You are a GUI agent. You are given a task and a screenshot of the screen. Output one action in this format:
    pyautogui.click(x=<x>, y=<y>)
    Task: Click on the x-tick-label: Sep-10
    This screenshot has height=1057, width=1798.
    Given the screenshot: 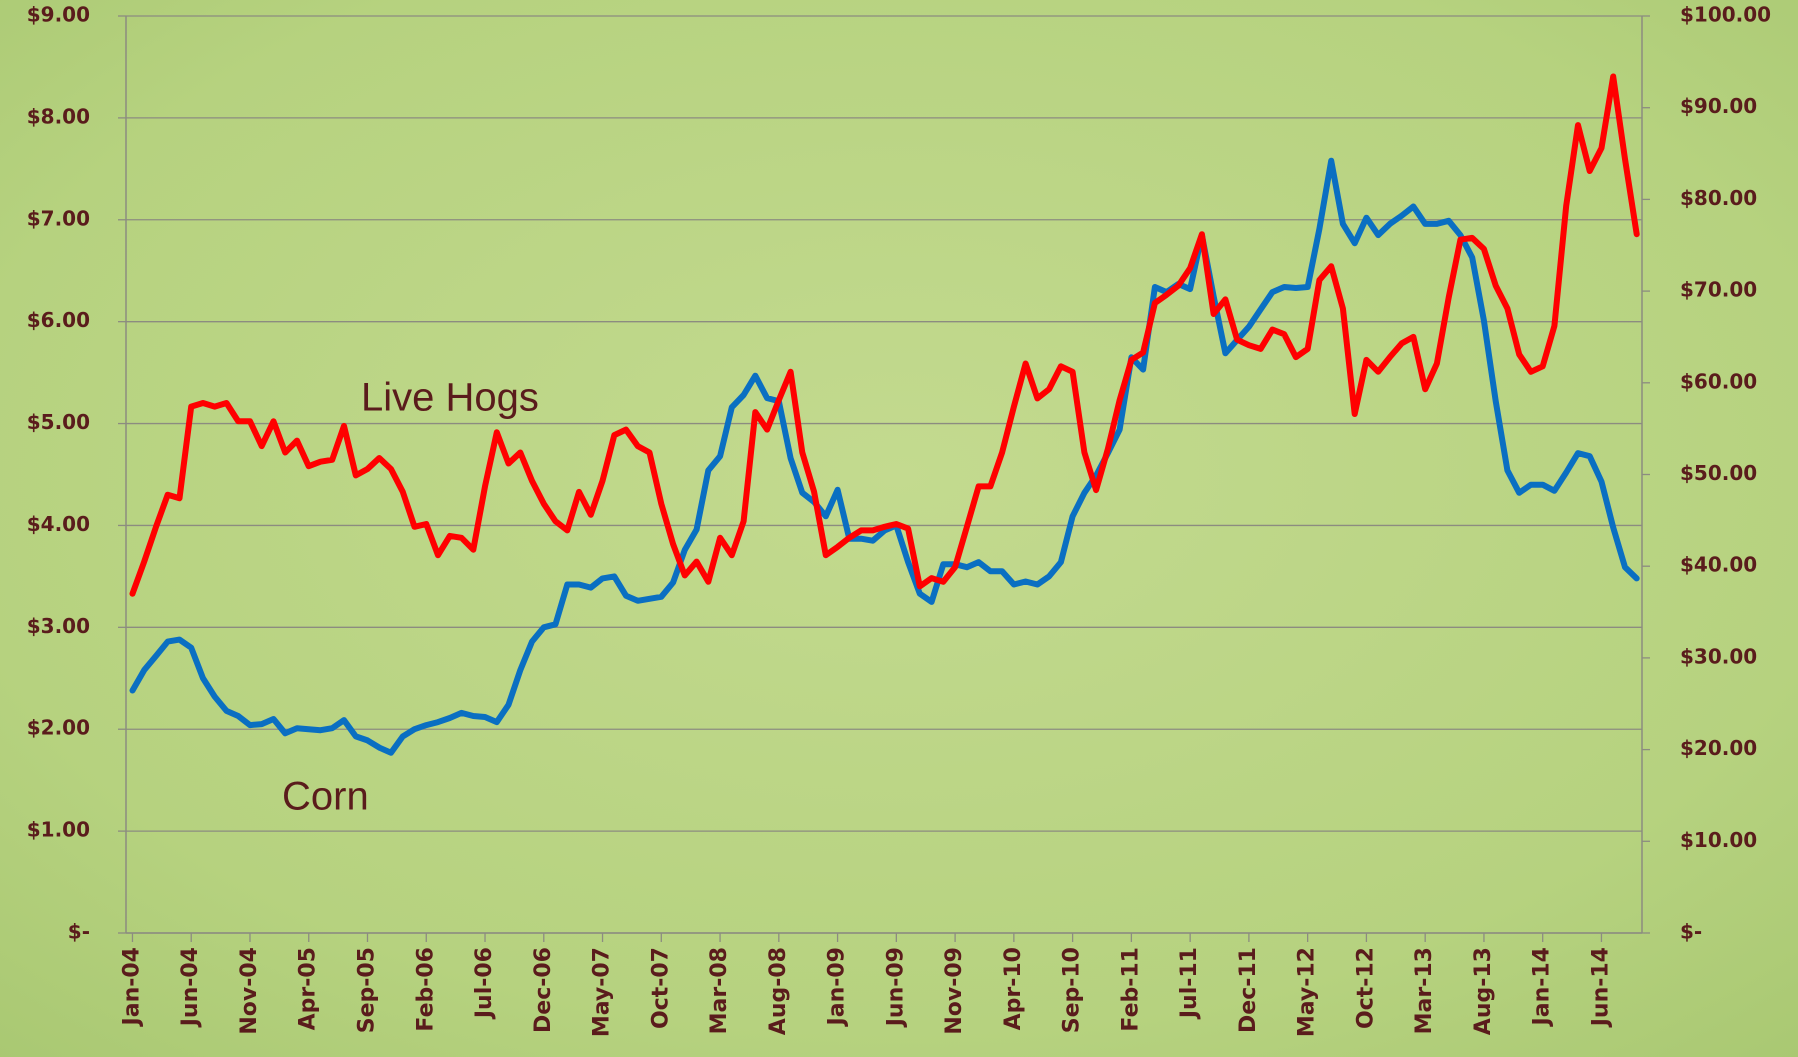 What is the action you would take?
    pyautogui.click(x=1072, y=990)
    